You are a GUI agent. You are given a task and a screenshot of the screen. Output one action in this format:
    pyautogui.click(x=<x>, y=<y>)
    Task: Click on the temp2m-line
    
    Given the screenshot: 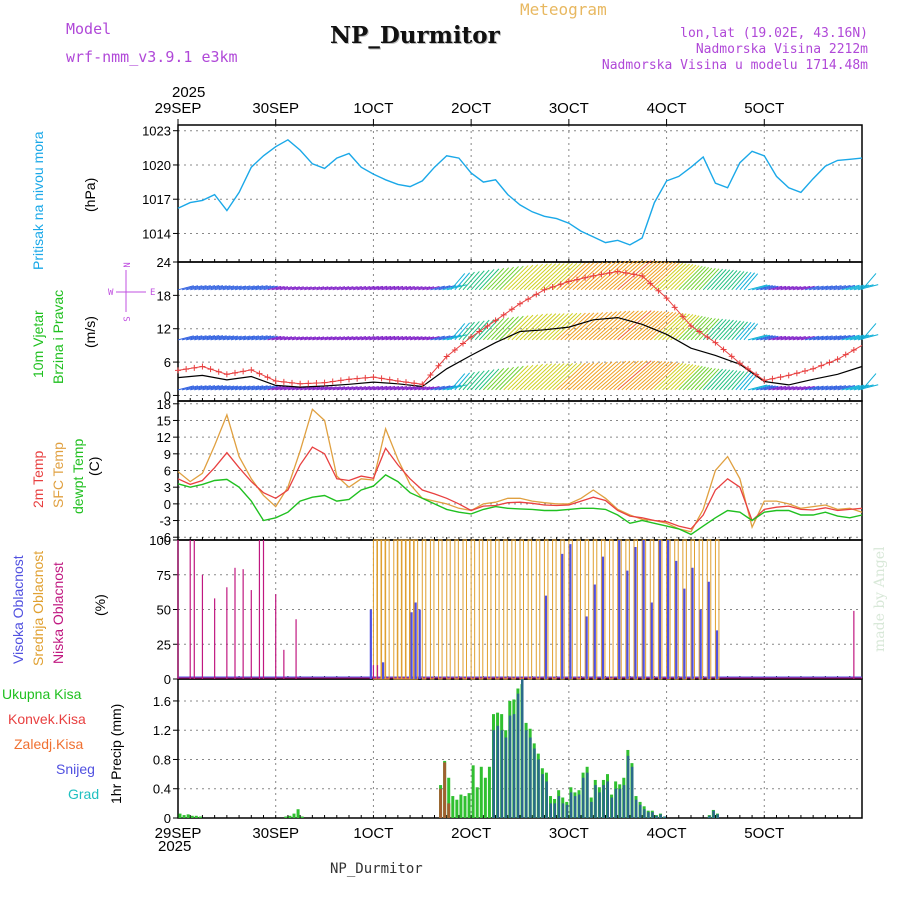 What is the action you would take?
    pyautogui.click(x=520, y=488)
    